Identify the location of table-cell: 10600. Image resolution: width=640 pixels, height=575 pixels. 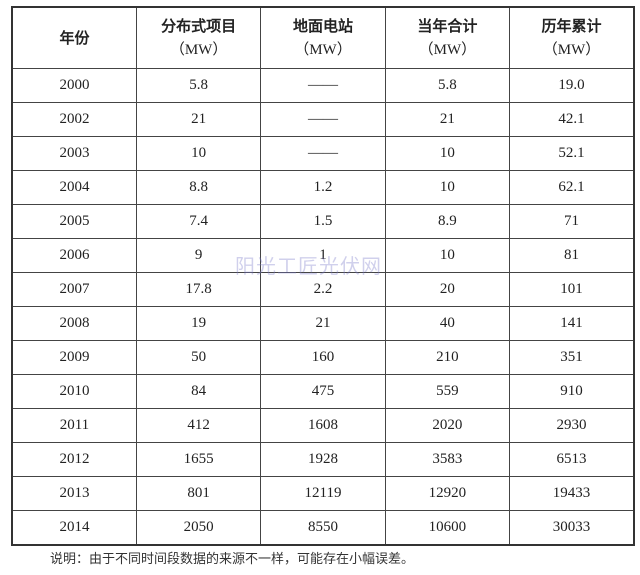
(447, 528).